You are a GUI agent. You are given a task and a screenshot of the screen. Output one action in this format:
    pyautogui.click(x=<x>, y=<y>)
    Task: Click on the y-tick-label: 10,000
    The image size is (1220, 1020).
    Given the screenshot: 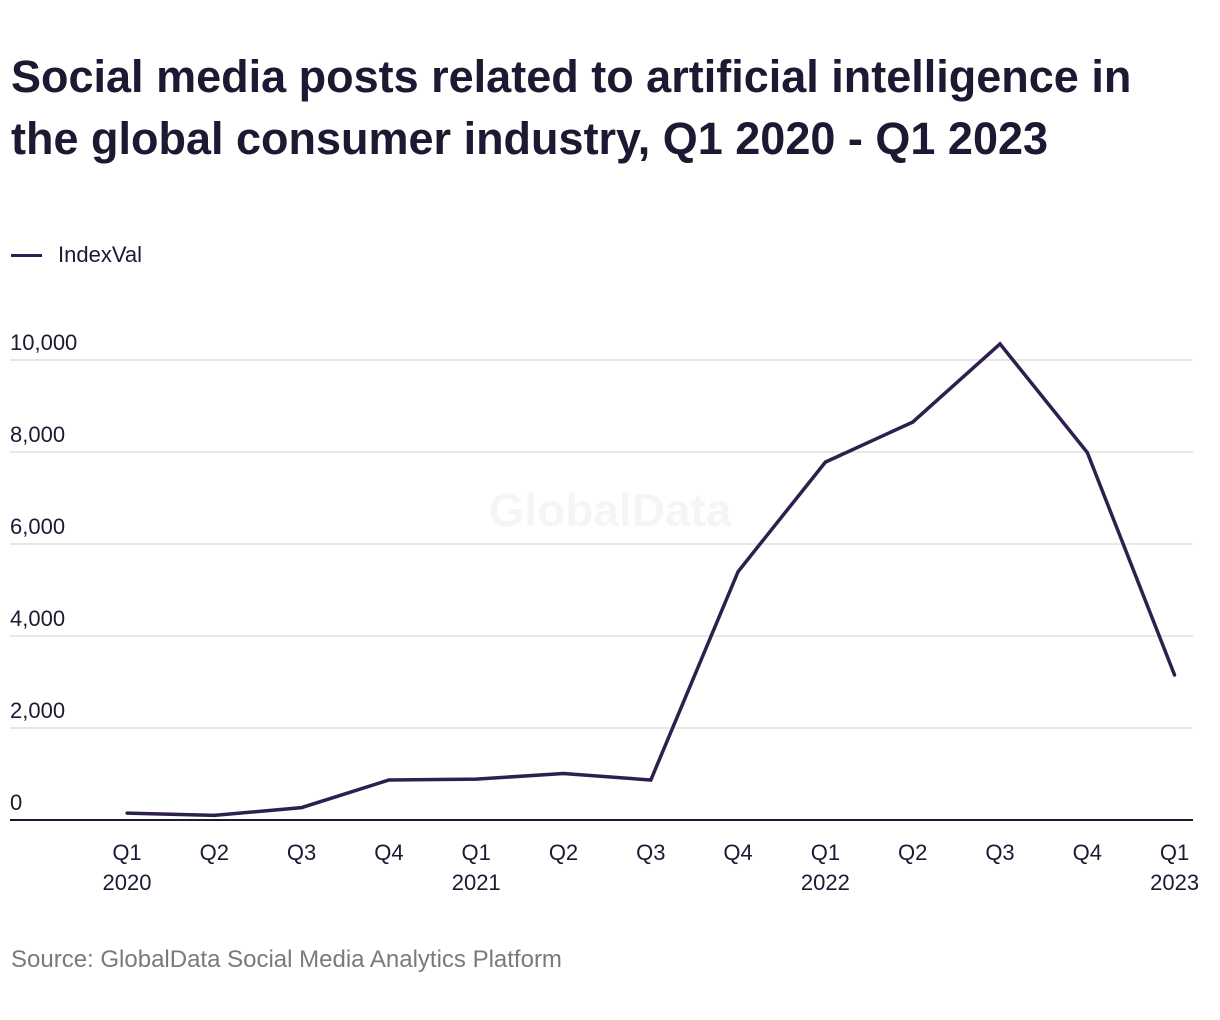 What is the action you would take?
    pyautogui.click(x=43, y=342)
    